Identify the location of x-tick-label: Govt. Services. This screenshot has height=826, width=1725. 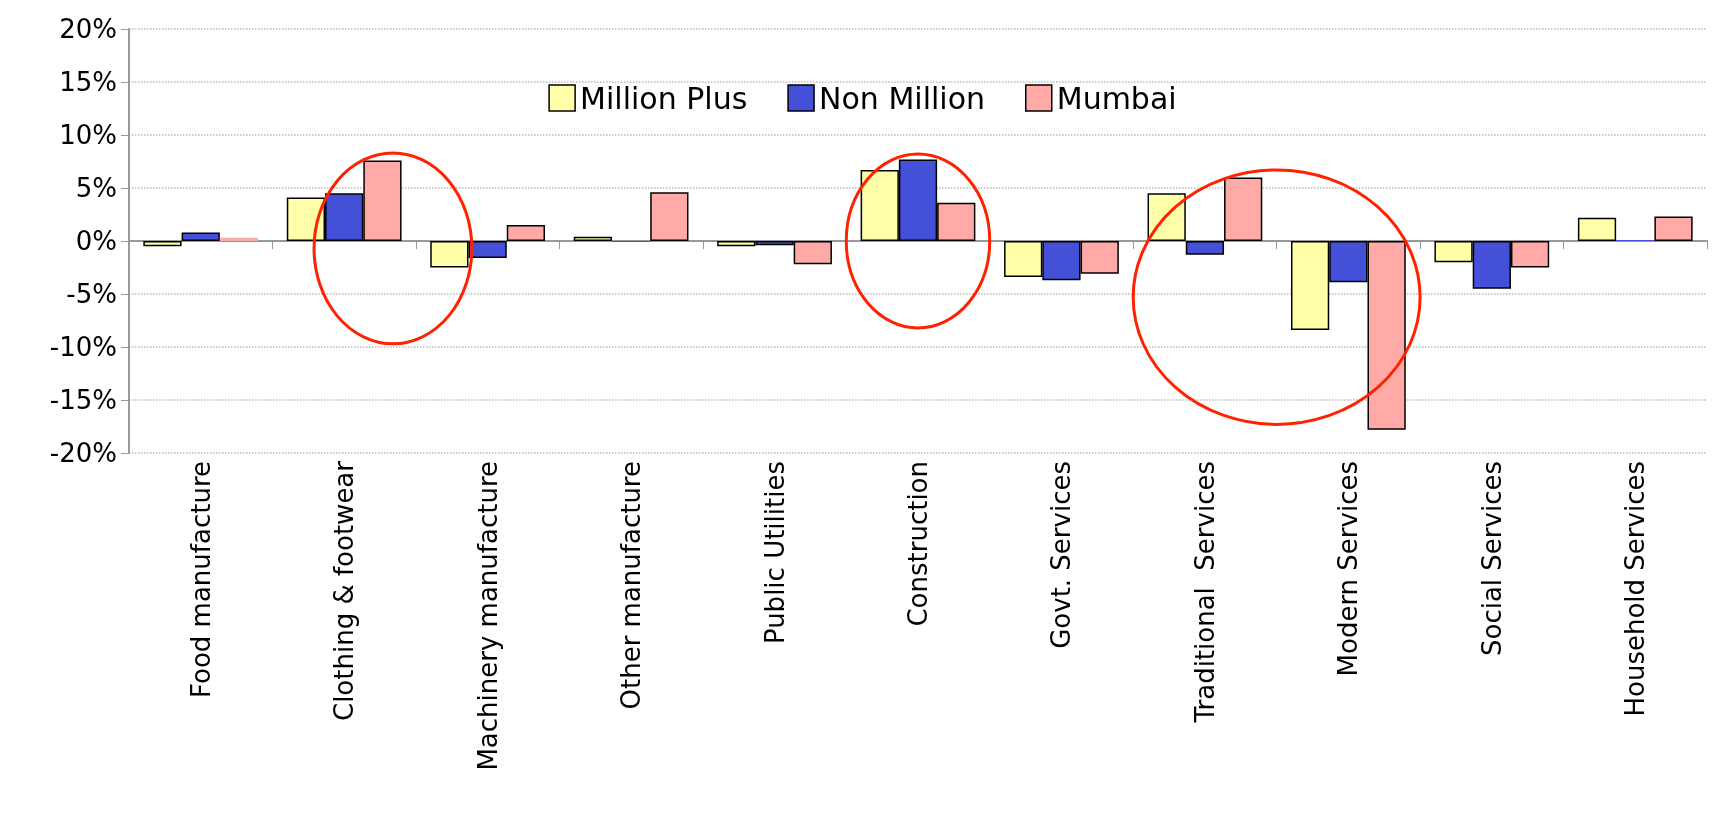
(1061, 555).